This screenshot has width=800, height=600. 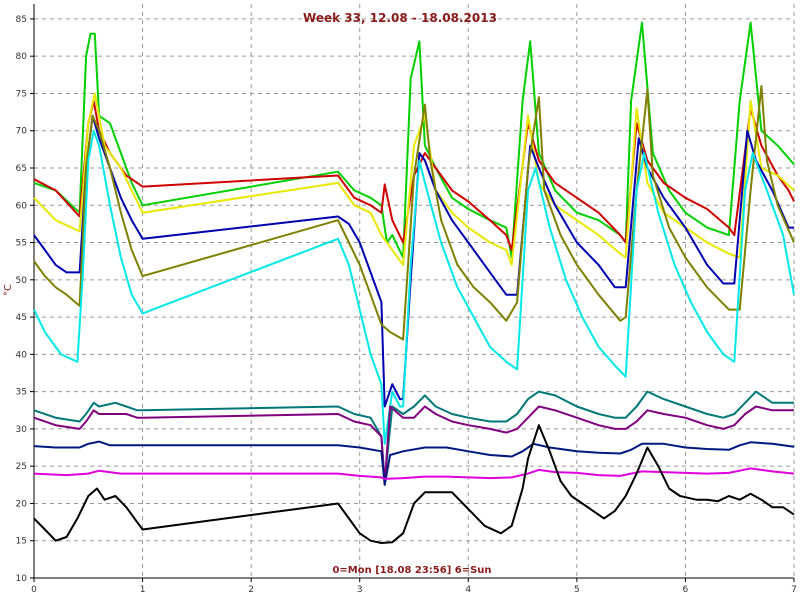 I want to click on x-tick-label: 5, so click(x=577, y=590).